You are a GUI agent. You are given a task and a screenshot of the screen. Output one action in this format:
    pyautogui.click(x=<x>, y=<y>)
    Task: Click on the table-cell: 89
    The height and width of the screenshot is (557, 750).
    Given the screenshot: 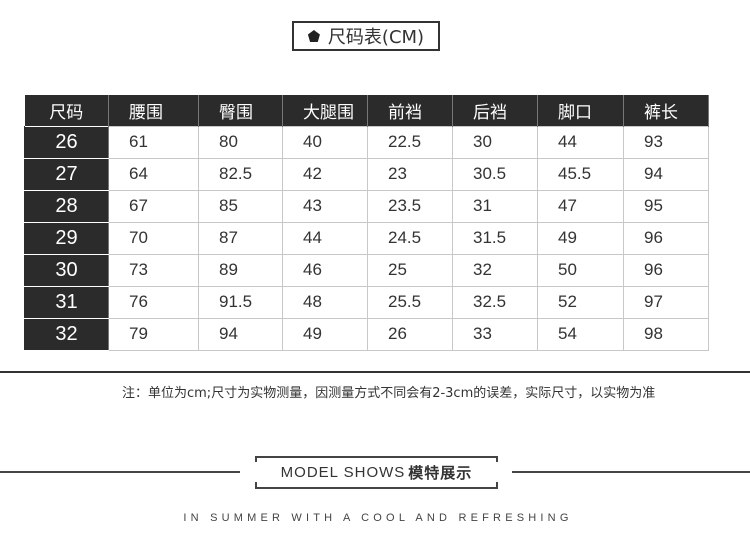 What is the action you would take?
    pyautogui.click(x=240, y=270)
    